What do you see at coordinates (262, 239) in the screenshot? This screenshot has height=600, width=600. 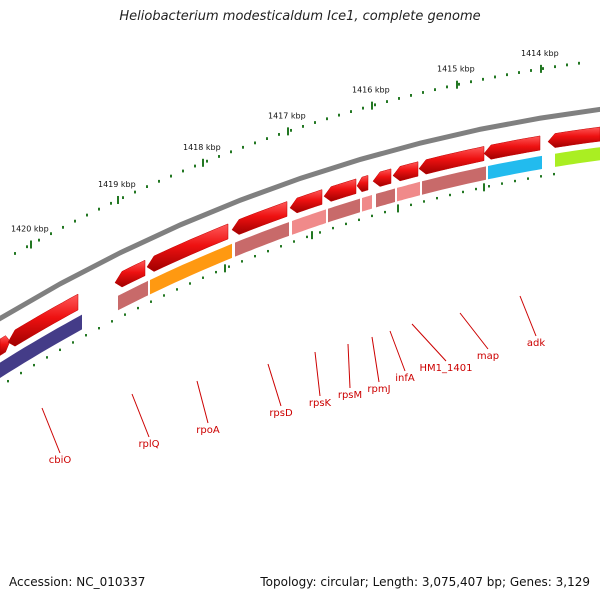 I see `rpsD-bar` at bounding box center [262, 239].